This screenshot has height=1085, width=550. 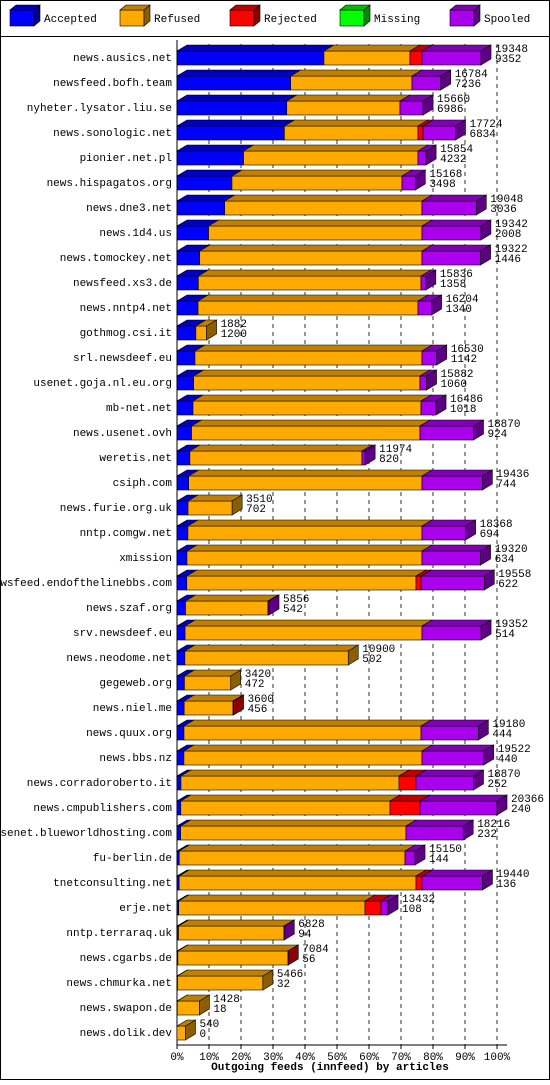 What do you see at coordinates (112, 134) in the screenshot?
I see `category-label: news.sonologic.net` at bounding box center [112, 134].